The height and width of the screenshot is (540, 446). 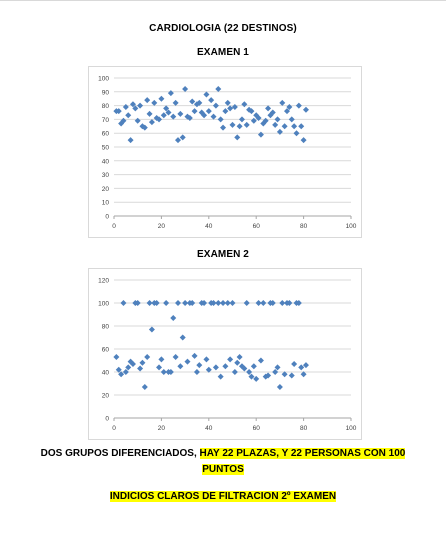 What do you see at coordinates (223, 52) in the screenshot?
I see `exam1-heading: EXAMEN 1` at bounding box center [223, 52].